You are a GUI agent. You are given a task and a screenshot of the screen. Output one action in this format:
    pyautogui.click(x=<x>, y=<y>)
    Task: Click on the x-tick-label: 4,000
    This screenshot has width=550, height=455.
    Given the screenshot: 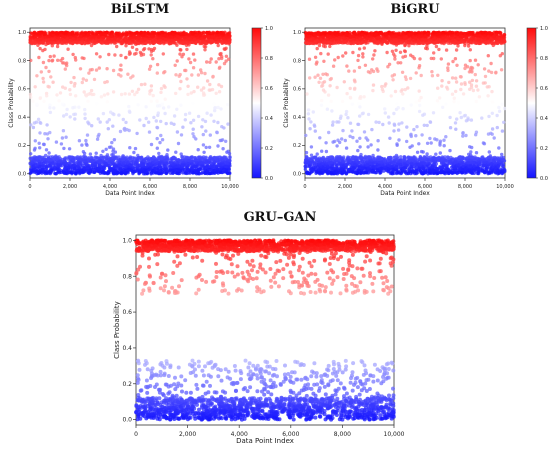 What is the action you would take?
    pyautogui.click(x=110, y=187)
    